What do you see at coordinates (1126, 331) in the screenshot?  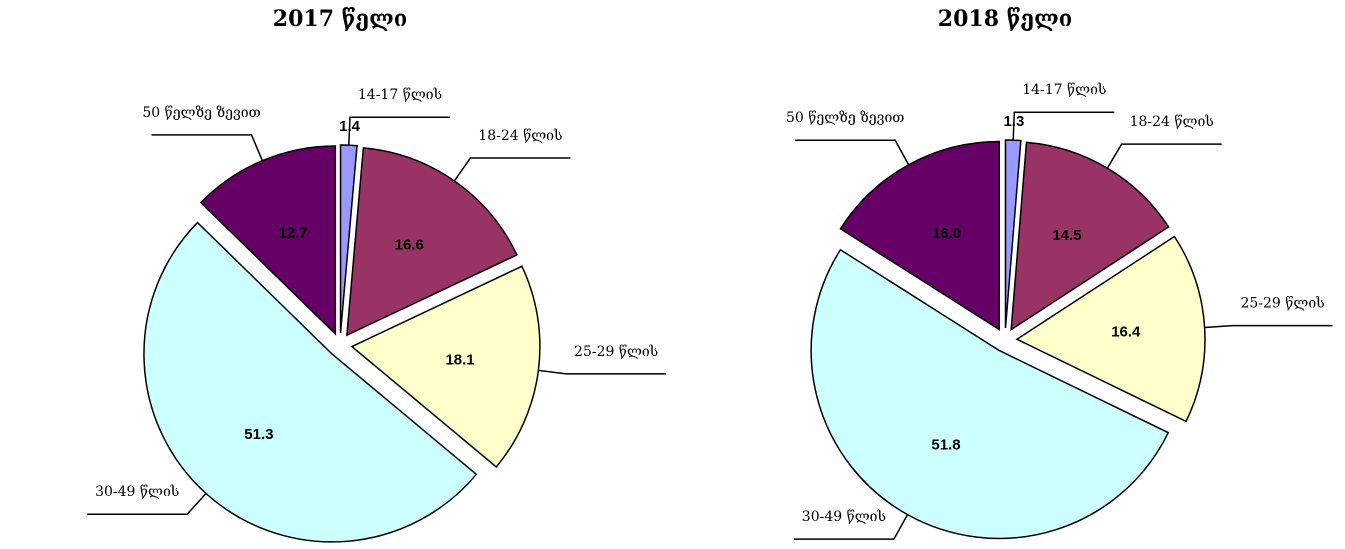 I see `data-label: 16.4` at bounding box center [1126, 331].